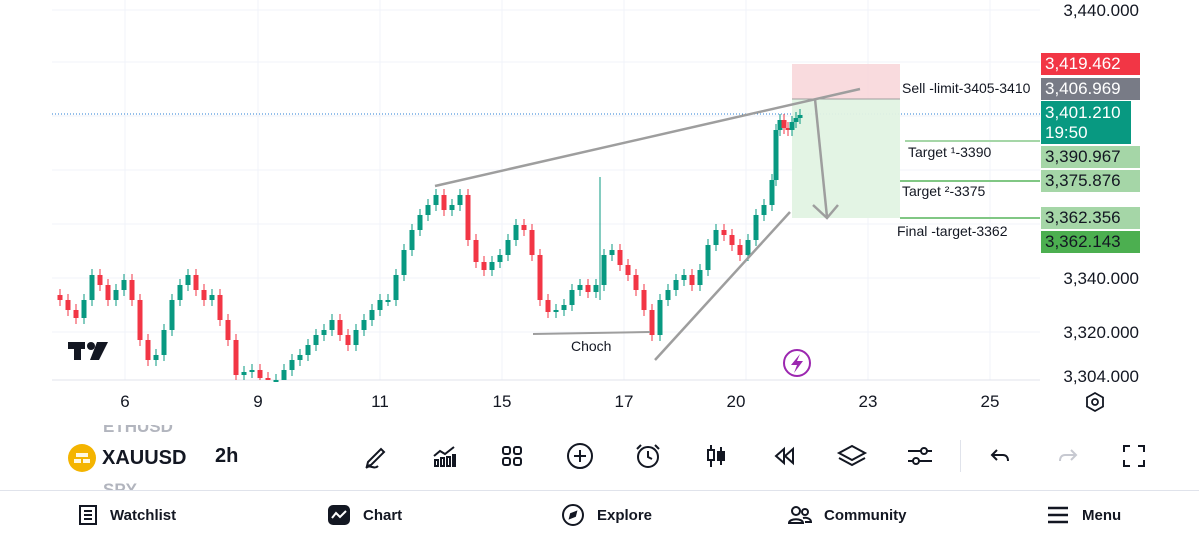 The height and width of the screenshot is (541, 1199). I want to click on date-axis-label: 23, so click(868, 401).